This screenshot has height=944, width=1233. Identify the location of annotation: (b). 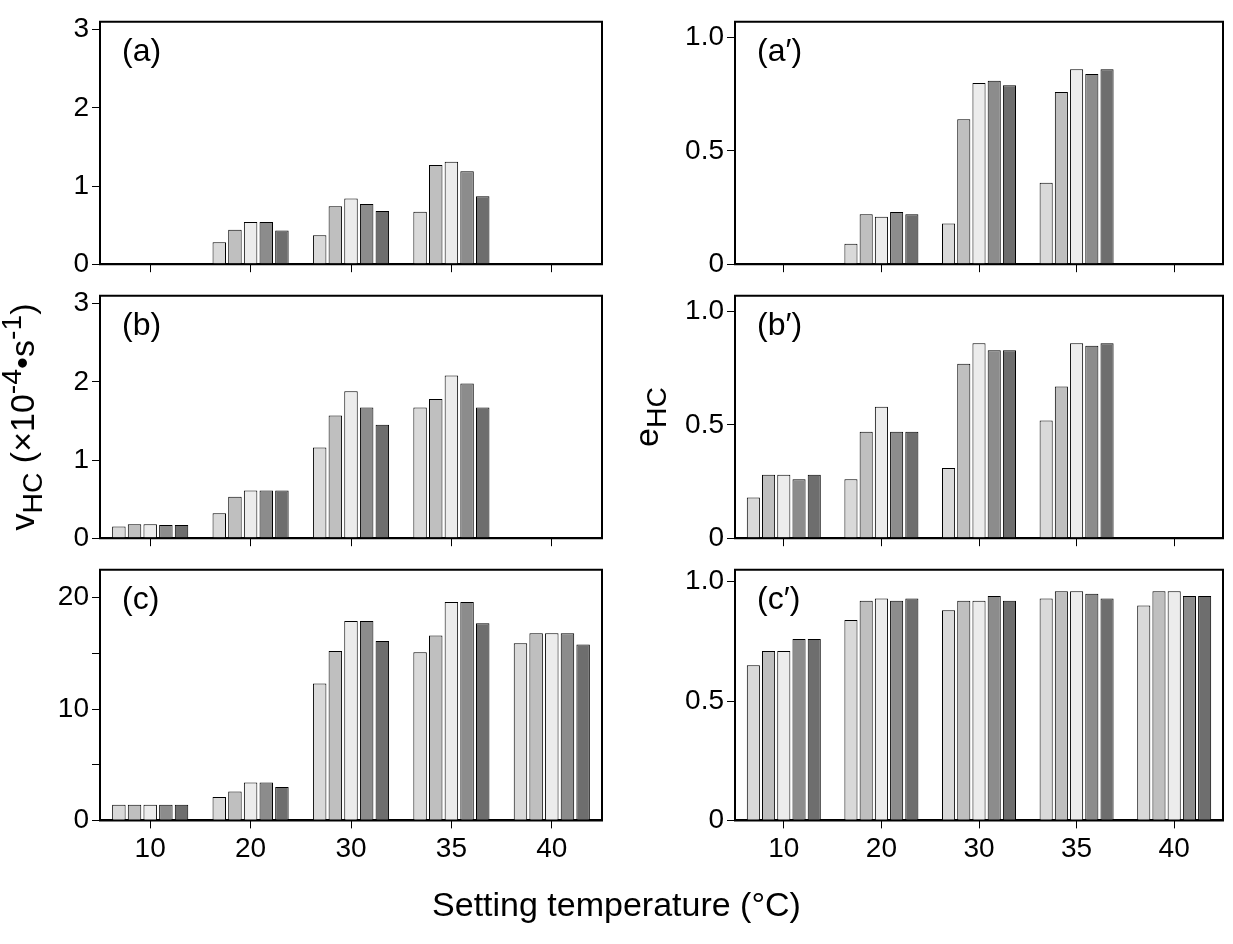
(142, 323).